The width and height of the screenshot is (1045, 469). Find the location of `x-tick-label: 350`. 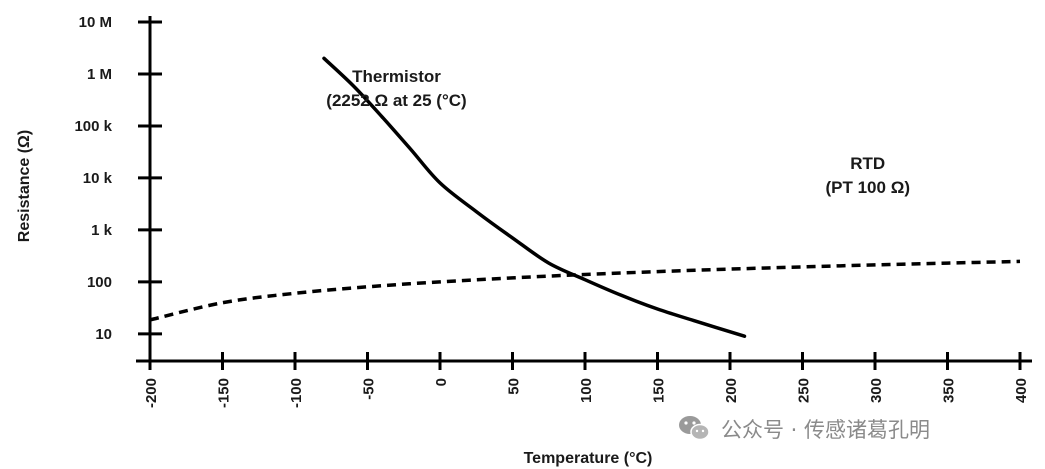

x-tick-label: 350 is located at coordinates (949, 390).